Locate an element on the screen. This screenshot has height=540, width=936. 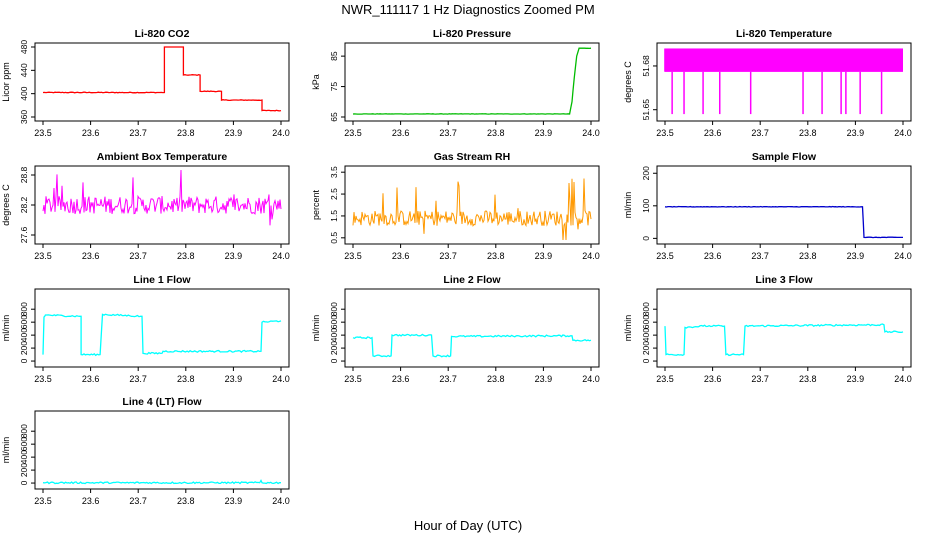
y-tick-label: 51.68 is located at coordinates (646, 66).